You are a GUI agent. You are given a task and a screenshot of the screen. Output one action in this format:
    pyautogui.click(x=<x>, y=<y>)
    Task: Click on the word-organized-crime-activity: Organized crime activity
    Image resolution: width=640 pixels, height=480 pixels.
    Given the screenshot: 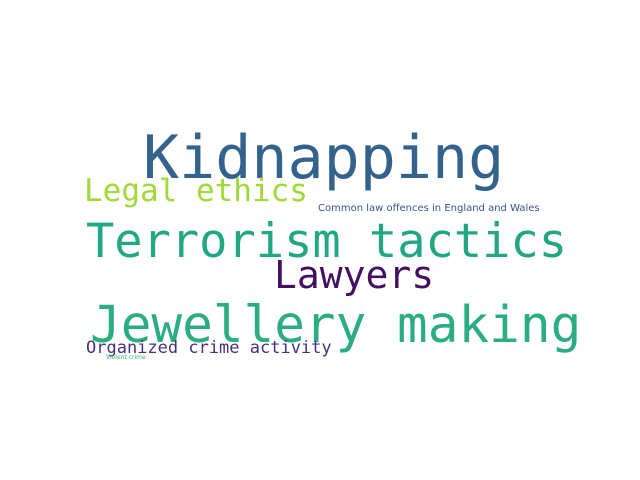 What is the action you would take?
    pyautogui.click(x=209, y=348)
    